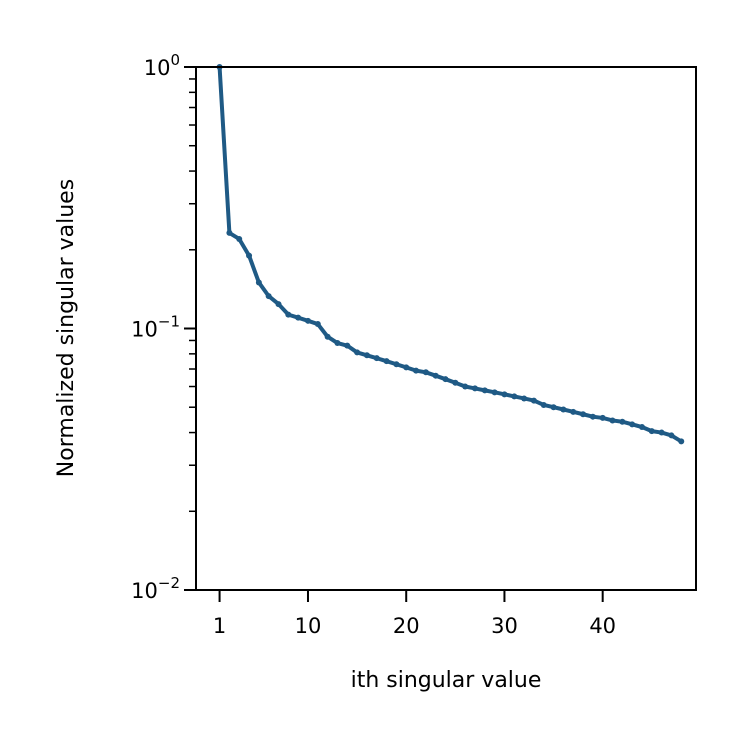 The height and width of the screenshot is (750, 750). What do you see at coordinates (504, 626) in the screenshot?
I see `x-tick-label: 30` at bounding box center [504, 626].